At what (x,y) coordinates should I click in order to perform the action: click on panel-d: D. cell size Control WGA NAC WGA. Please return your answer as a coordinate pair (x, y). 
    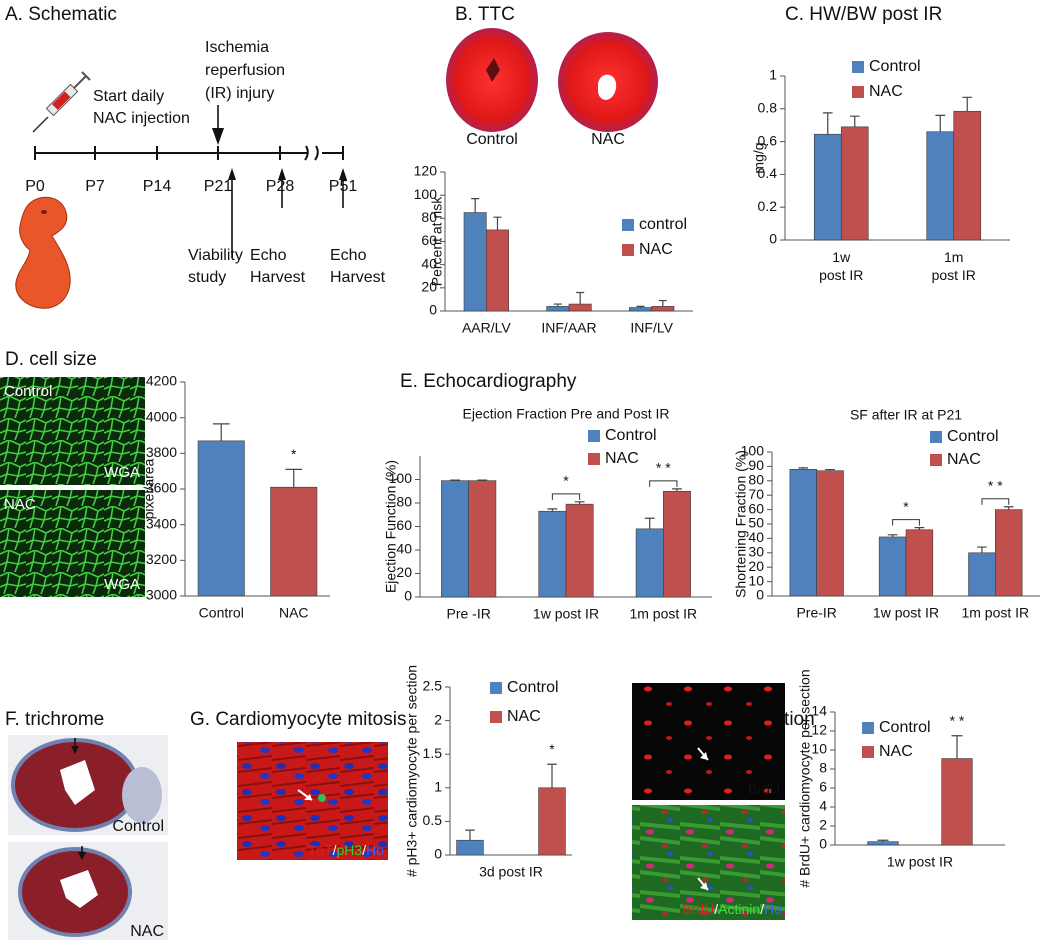
    Looking at the image, I should click on (72, 473).